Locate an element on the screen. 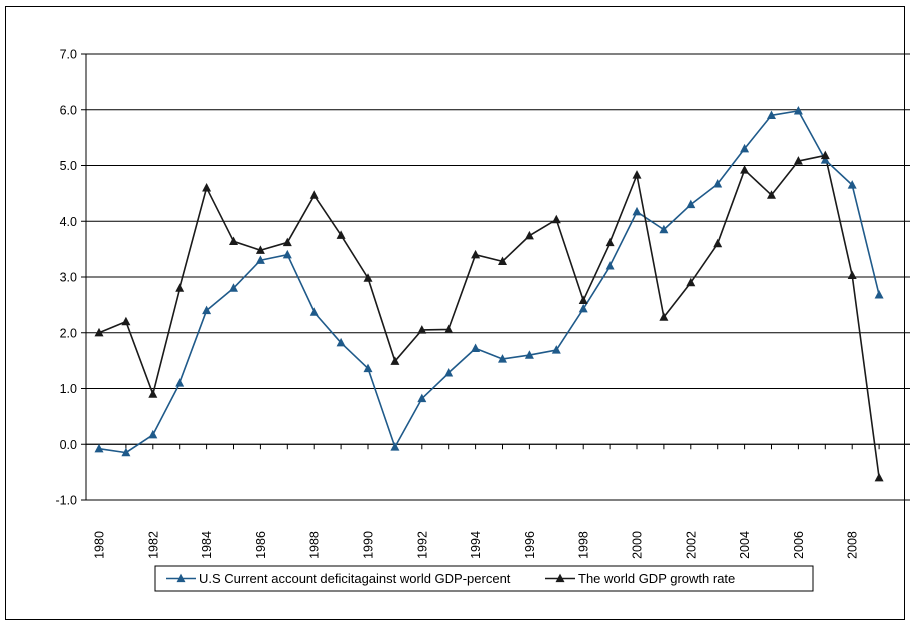  legend-box is located at coordinates (484, 578).